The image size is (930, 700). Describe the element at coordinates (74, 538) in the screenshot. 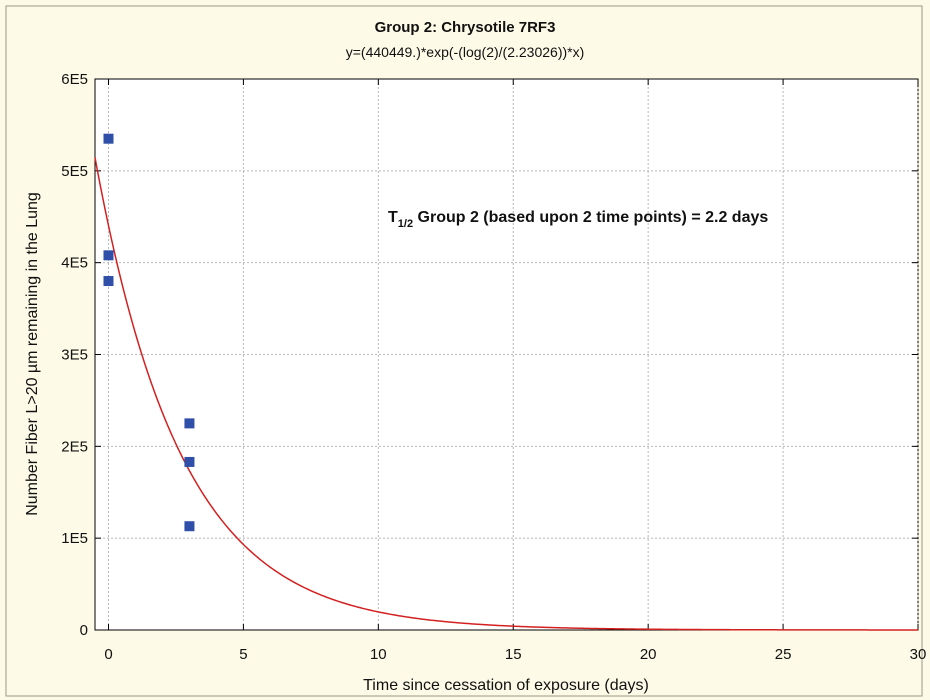

I see `y-tick-label: 1E5` at that location.